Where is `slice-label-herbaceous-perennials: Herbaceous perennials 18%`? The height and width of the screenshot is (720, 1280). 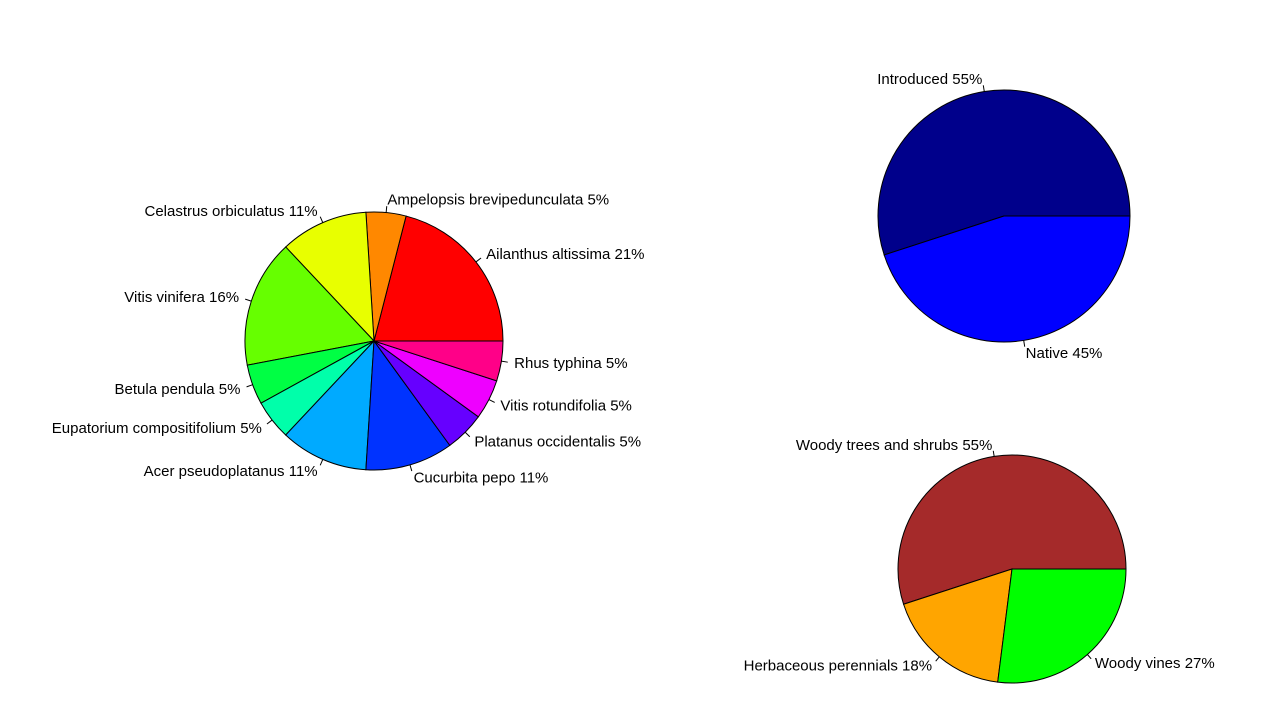 slice-label-herbaceous-perennials: Herbaceous perennials 18% is located at coordinates (838, 666).